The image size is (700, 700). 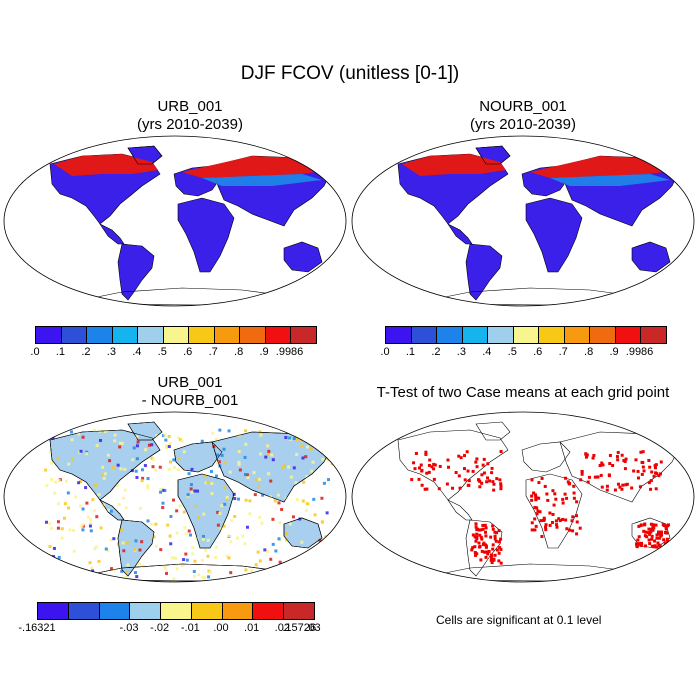 I want to click on transition-eurasia, so click(x=610, y=180).